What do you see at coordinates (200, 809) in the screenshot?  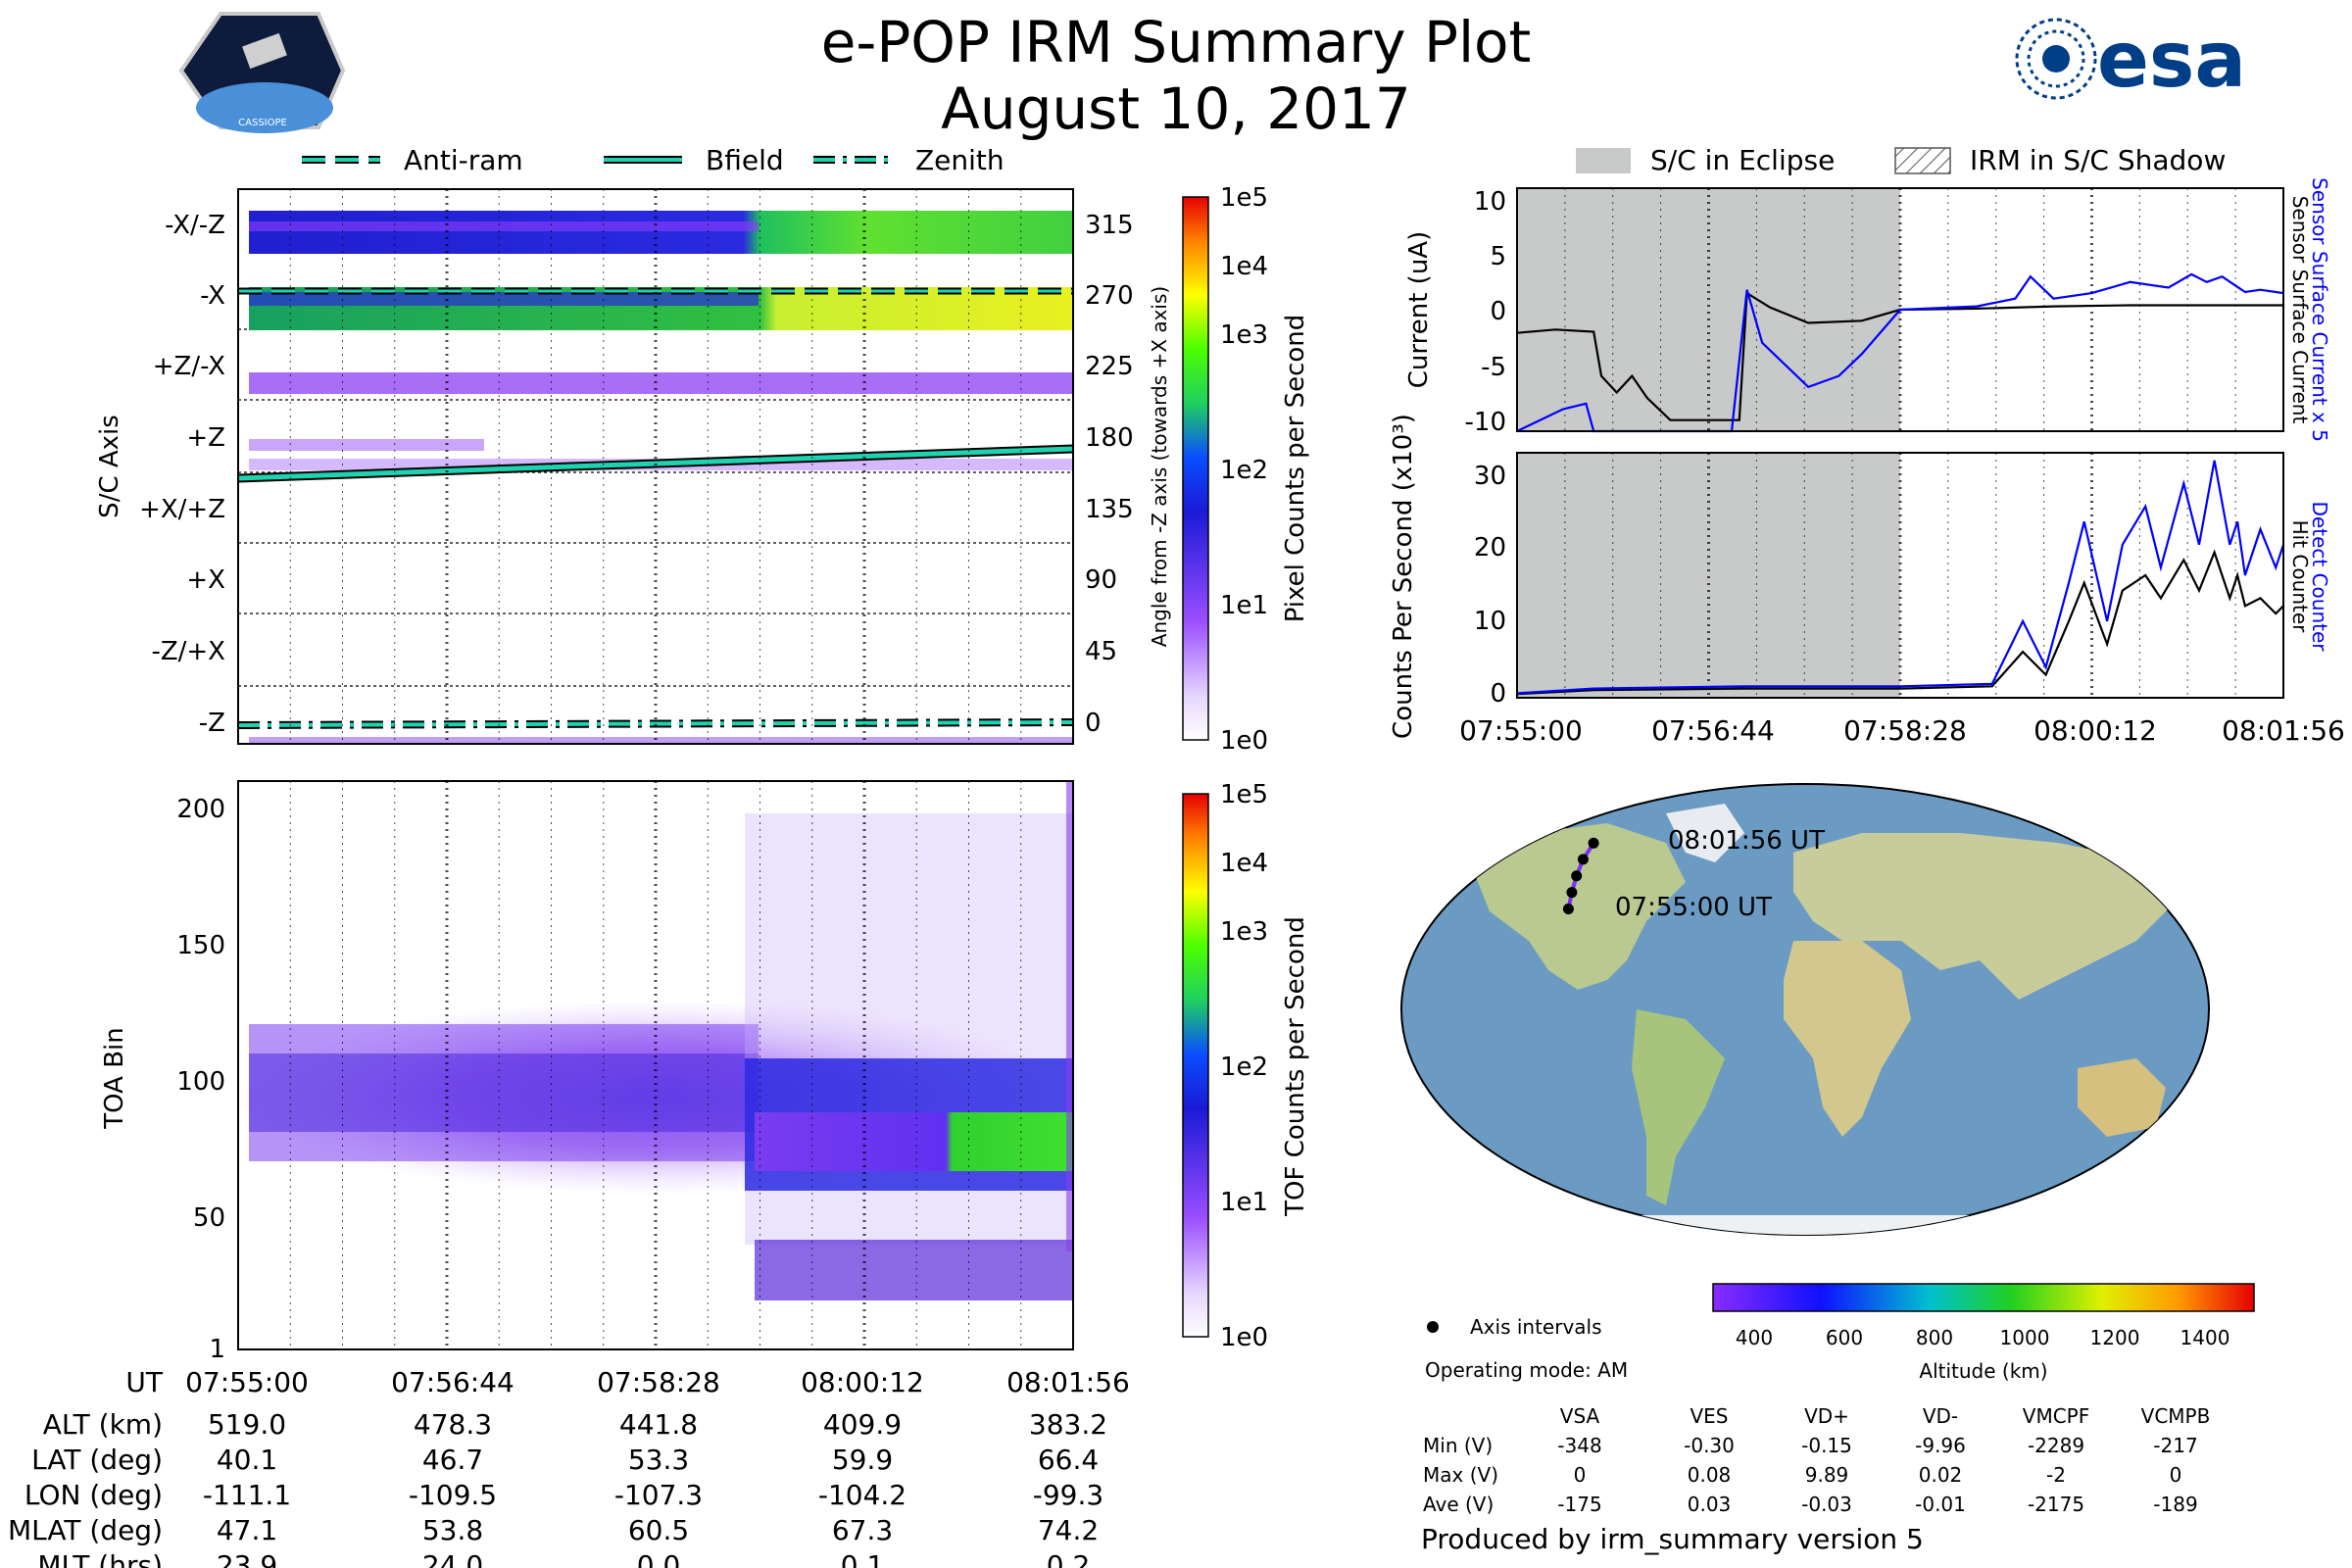 I see `ytick: 200` at bounding box center [200, 809].